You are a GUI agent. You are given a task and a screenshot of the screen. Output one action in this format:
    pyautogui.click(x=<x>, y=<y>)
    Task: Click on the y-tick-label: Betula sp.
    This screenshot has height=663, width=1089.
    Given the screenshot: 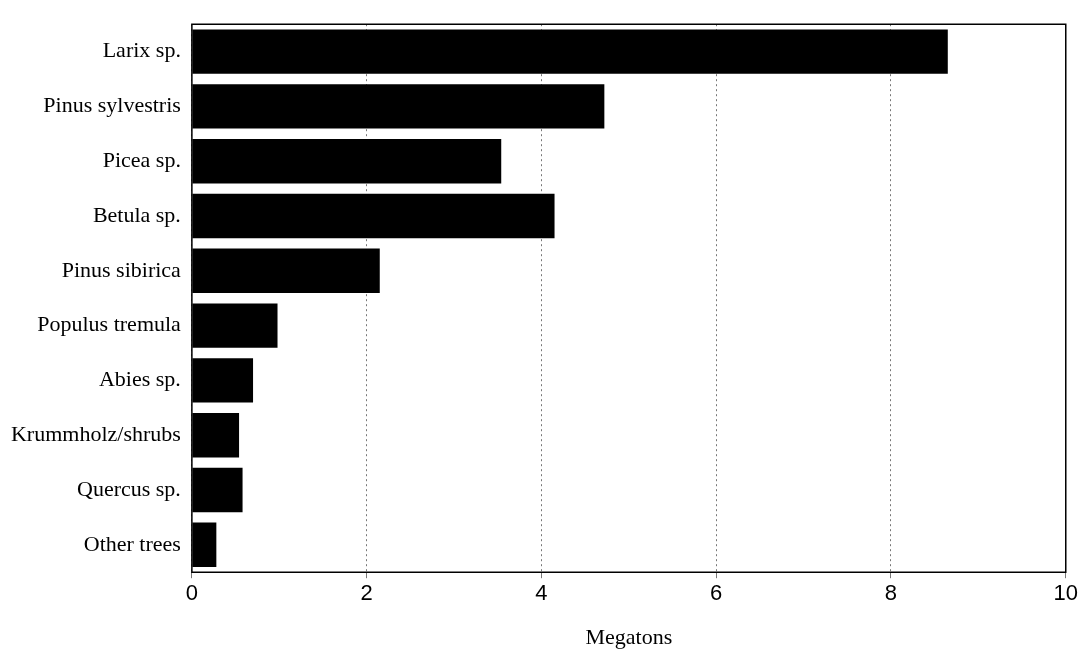 What is the action you would take?
    pyautogui.click(x=136, y=214)
    